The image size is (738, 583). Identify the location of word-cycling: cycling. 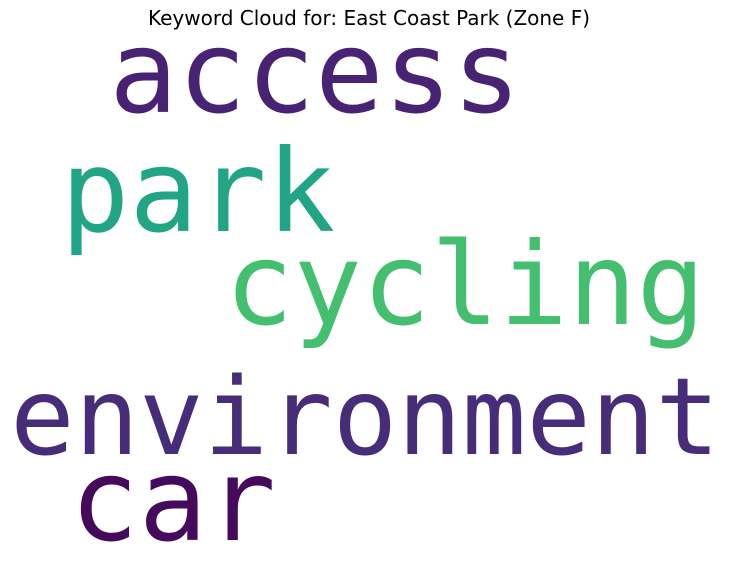
(465, 284).